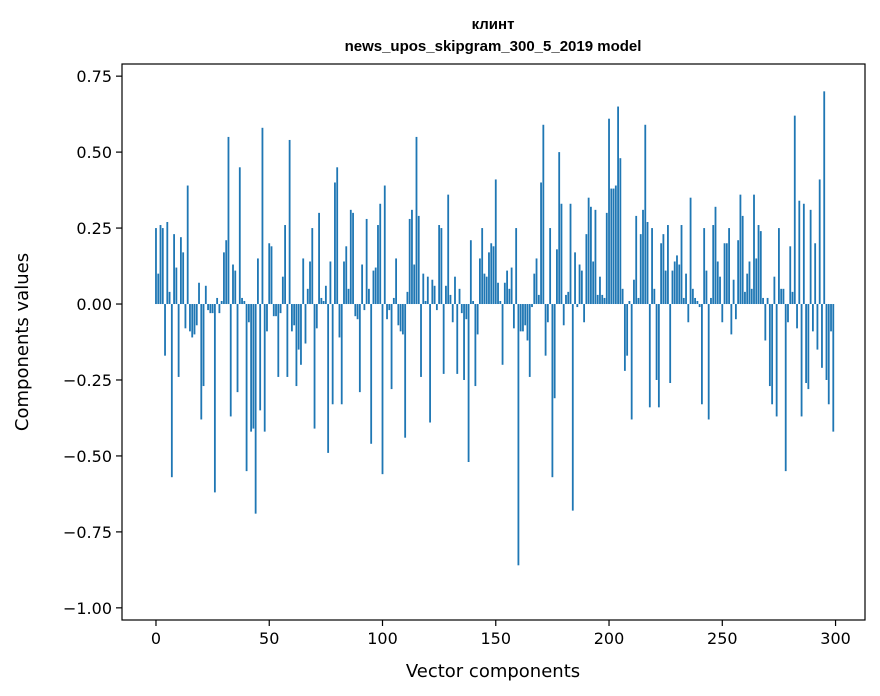  Describe the element at coordinates (382, 638) in the screenshot. I see `x-tick-label-100: 100` at that location.